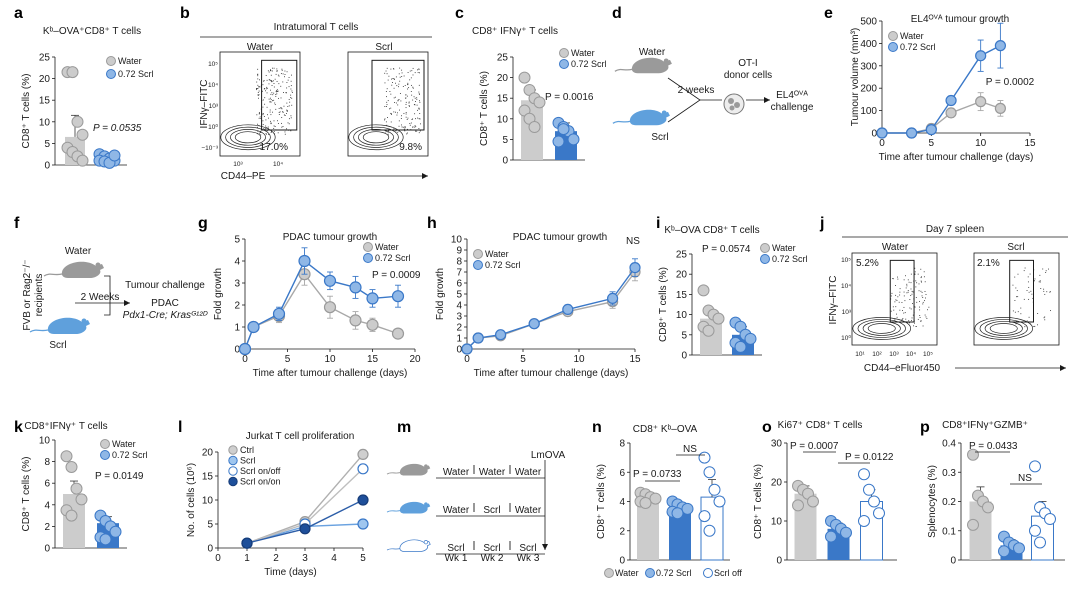 Image resolution: width=1080 pixels, height=589 pixels. What do you see at coordinates (59, 325) in the screenshot?
I see `mouse-icon-scrl` at bounding box center [59, 325].